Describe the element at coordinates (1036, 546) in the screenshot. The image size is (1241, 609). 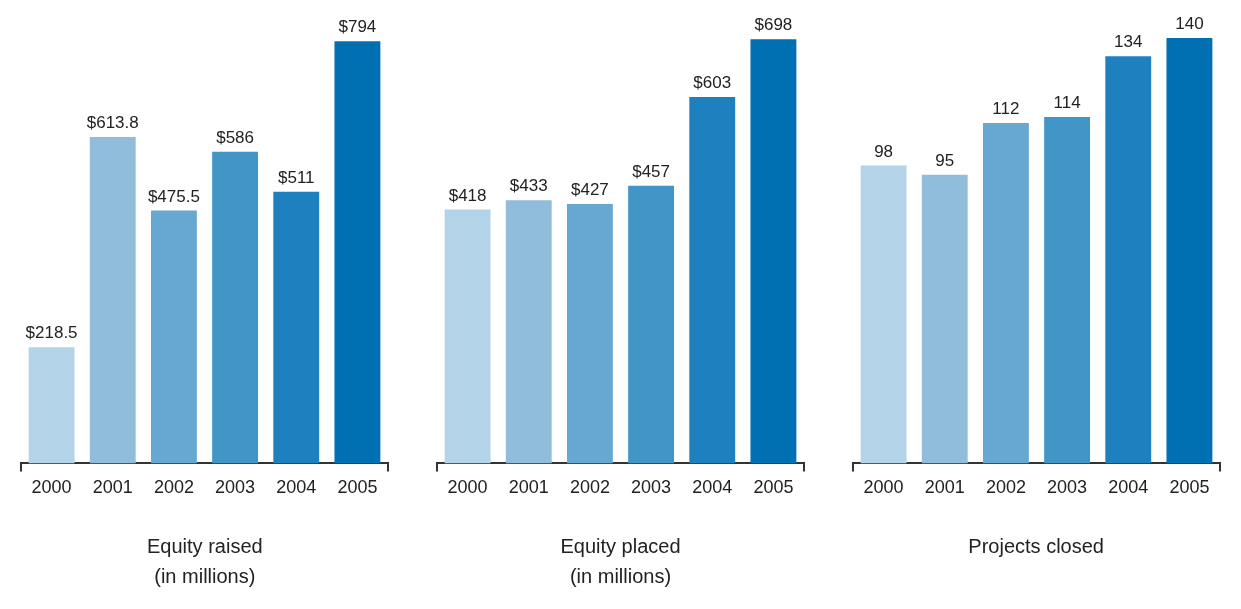
I see `text: Projects closed` at that location.